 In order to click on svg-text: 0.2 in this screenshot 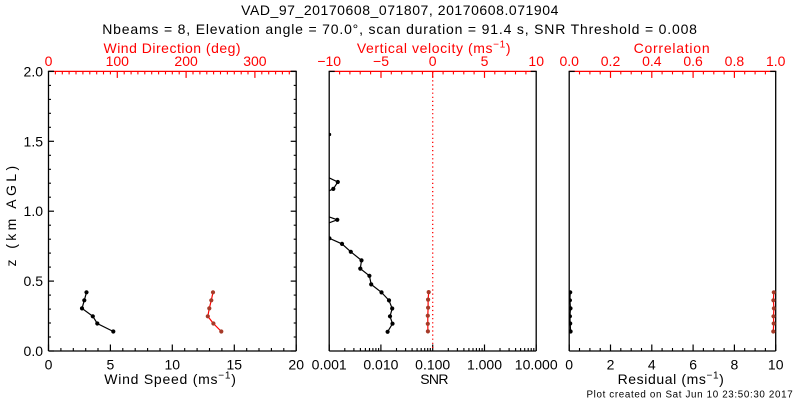, I will do `click(611, 61)`.